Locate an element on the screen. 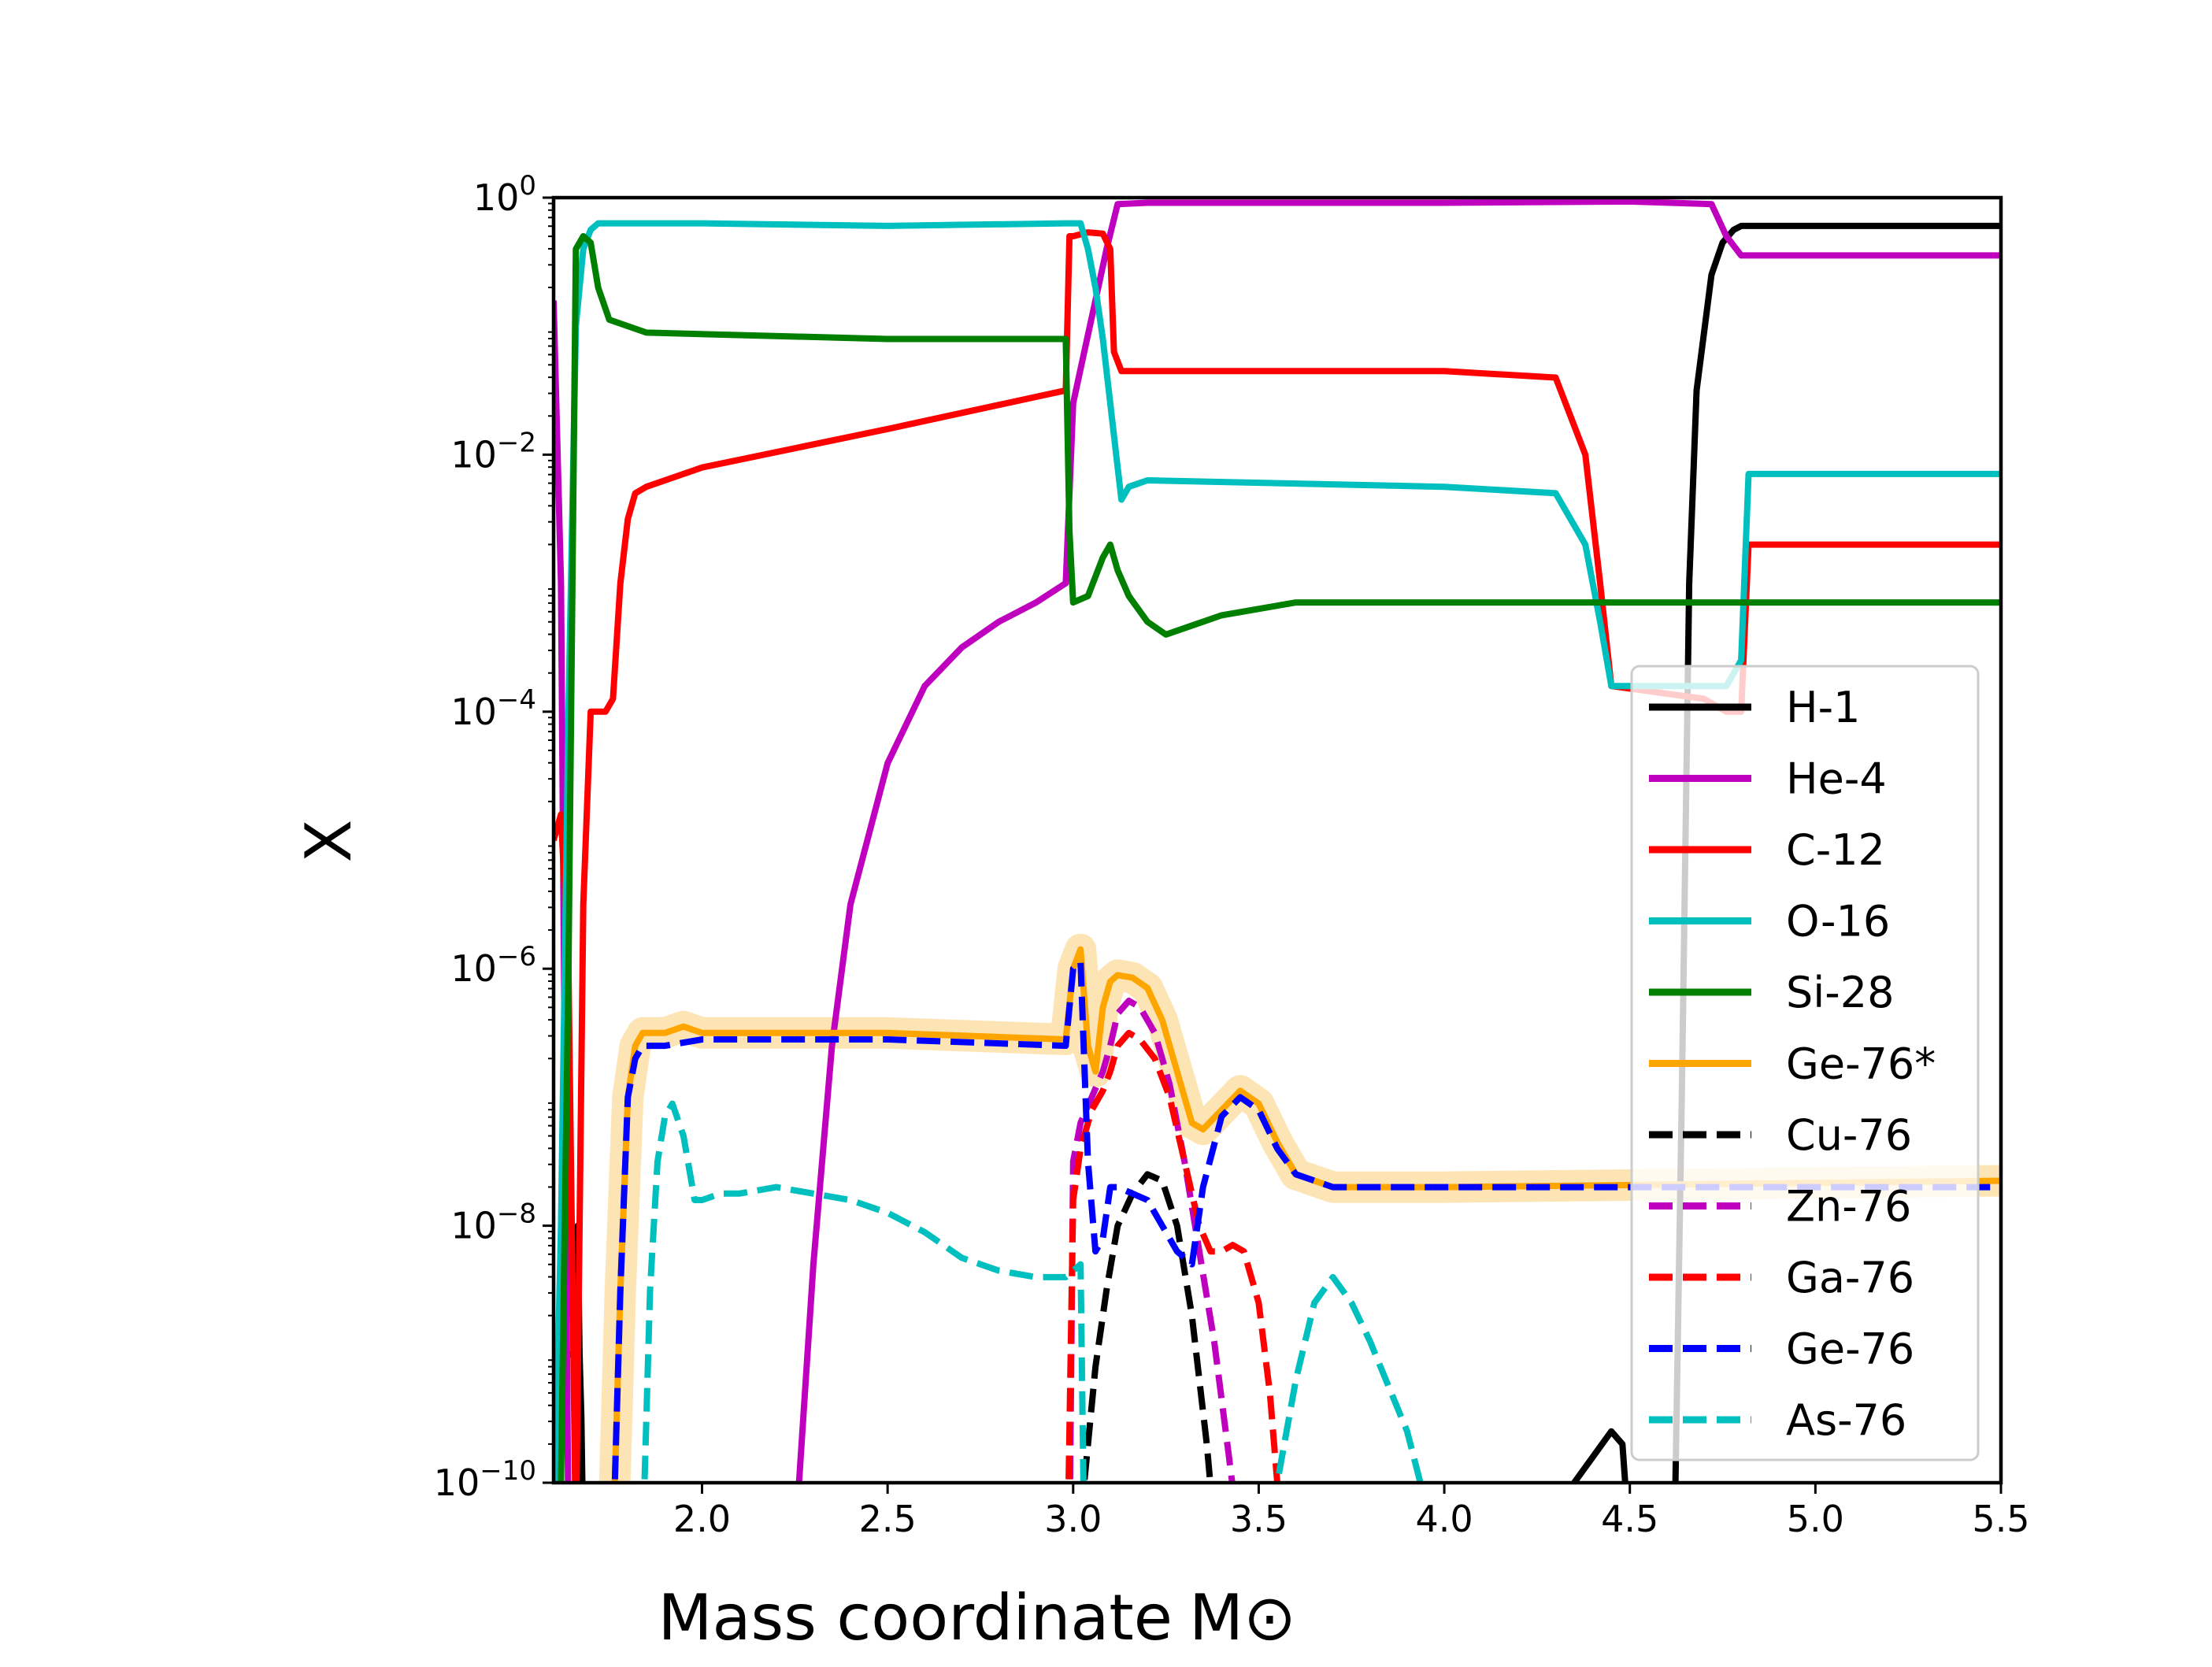  y-tick-label: 10⁻¹⁰ is located at coordinates (485, 1479).